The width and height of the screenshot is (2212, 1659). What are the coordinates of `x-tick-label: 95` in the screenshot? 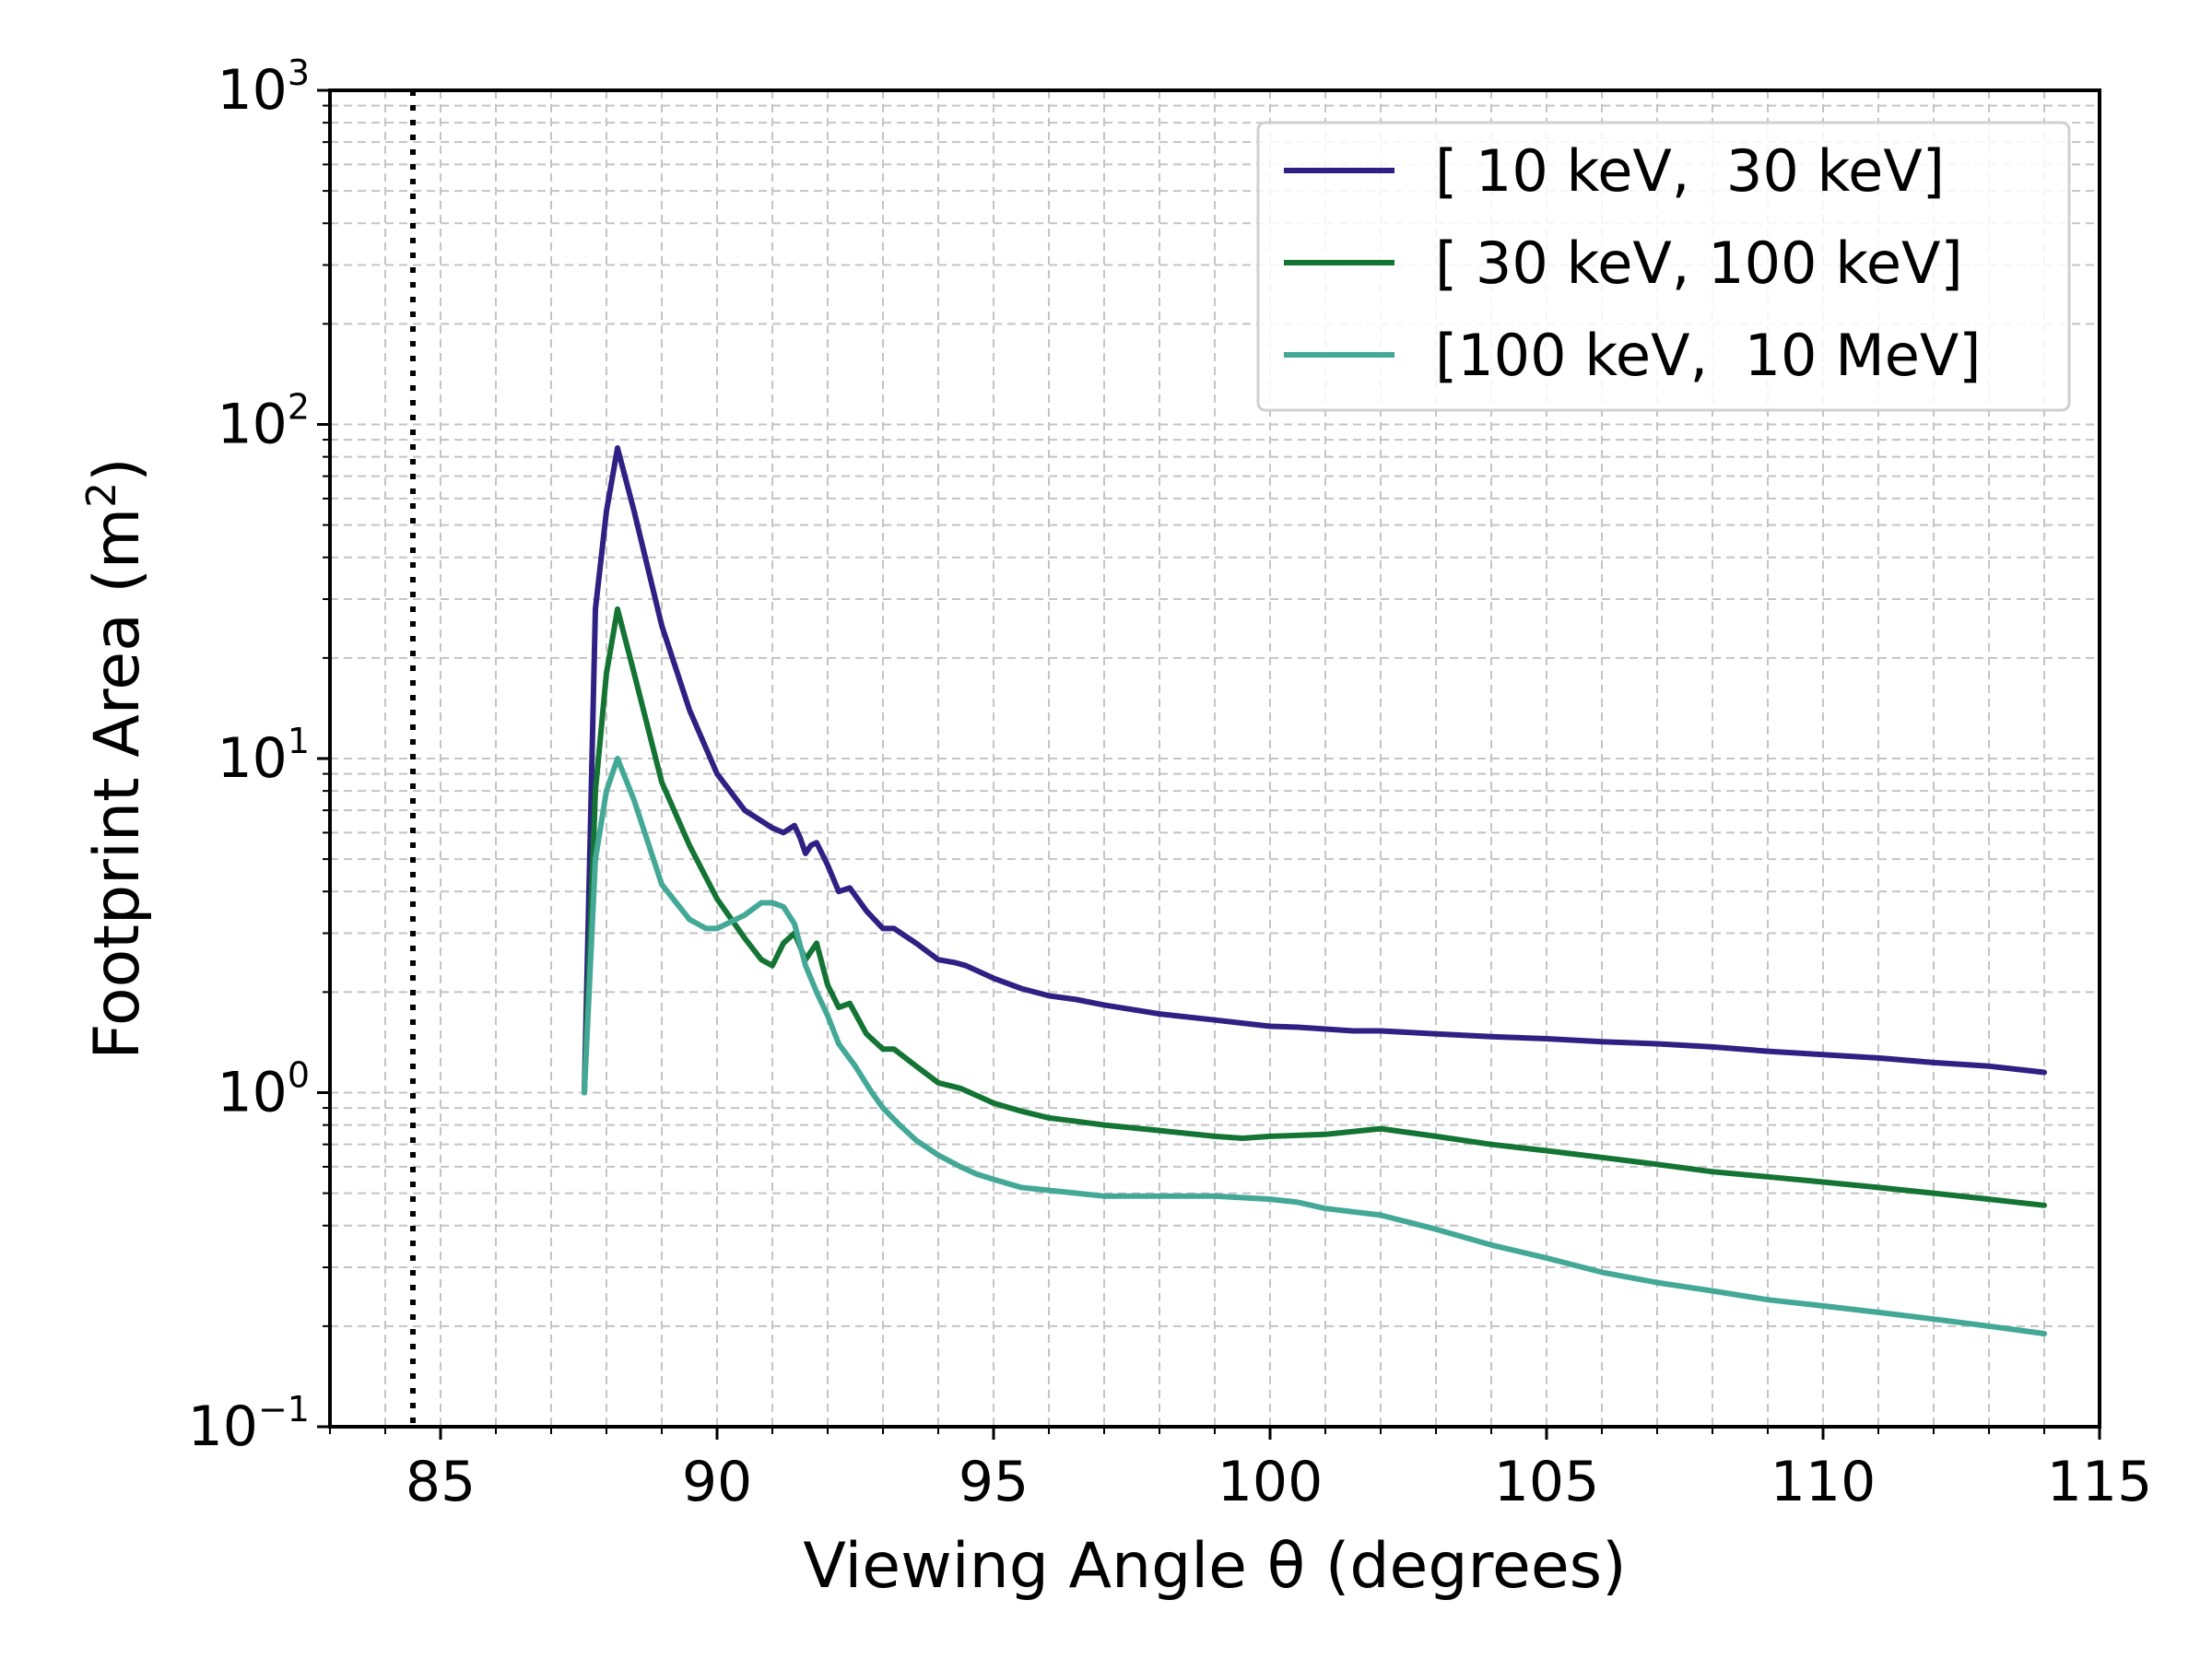 It's located at (994, 1482).